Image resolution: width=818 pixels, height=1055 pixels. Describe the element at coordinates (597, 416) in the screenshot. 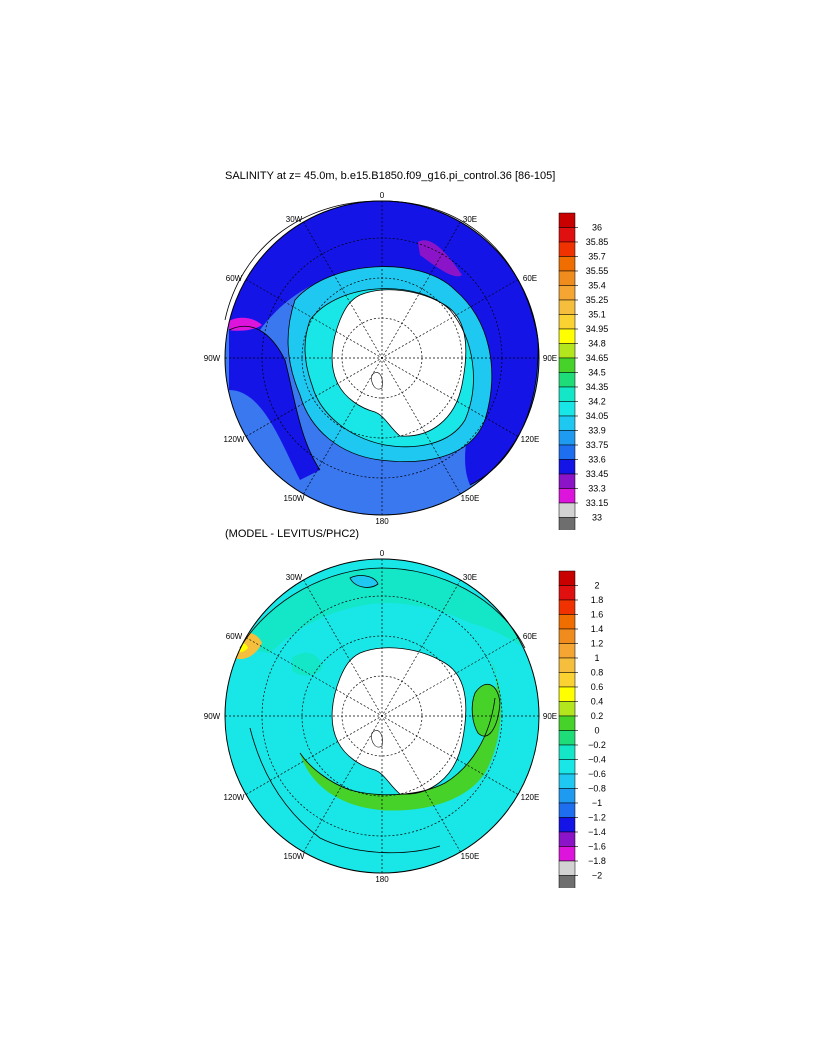

I see `colorbar-label: 34.05` at that location.